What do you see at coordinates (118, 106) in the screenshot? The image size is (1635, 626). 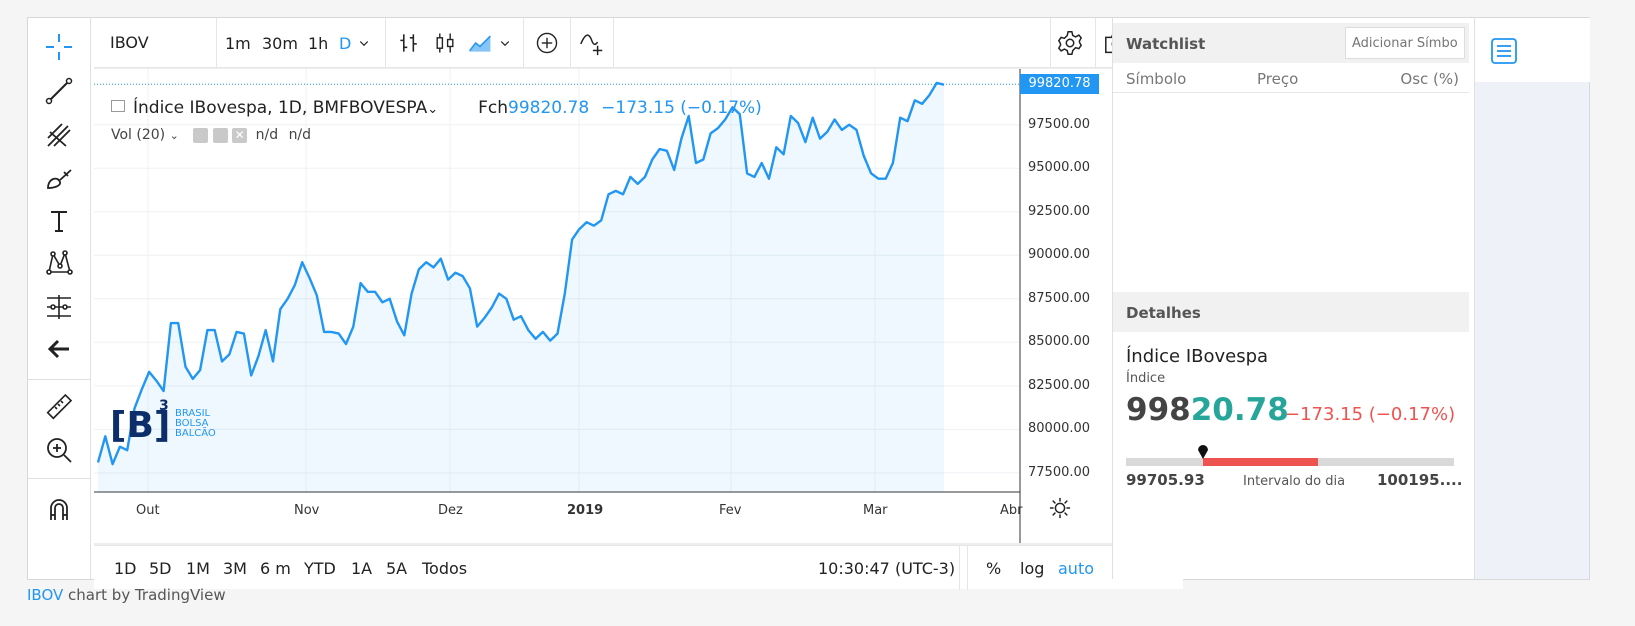 I see `legend-collapse-icon` at bounding box center [118, 106].